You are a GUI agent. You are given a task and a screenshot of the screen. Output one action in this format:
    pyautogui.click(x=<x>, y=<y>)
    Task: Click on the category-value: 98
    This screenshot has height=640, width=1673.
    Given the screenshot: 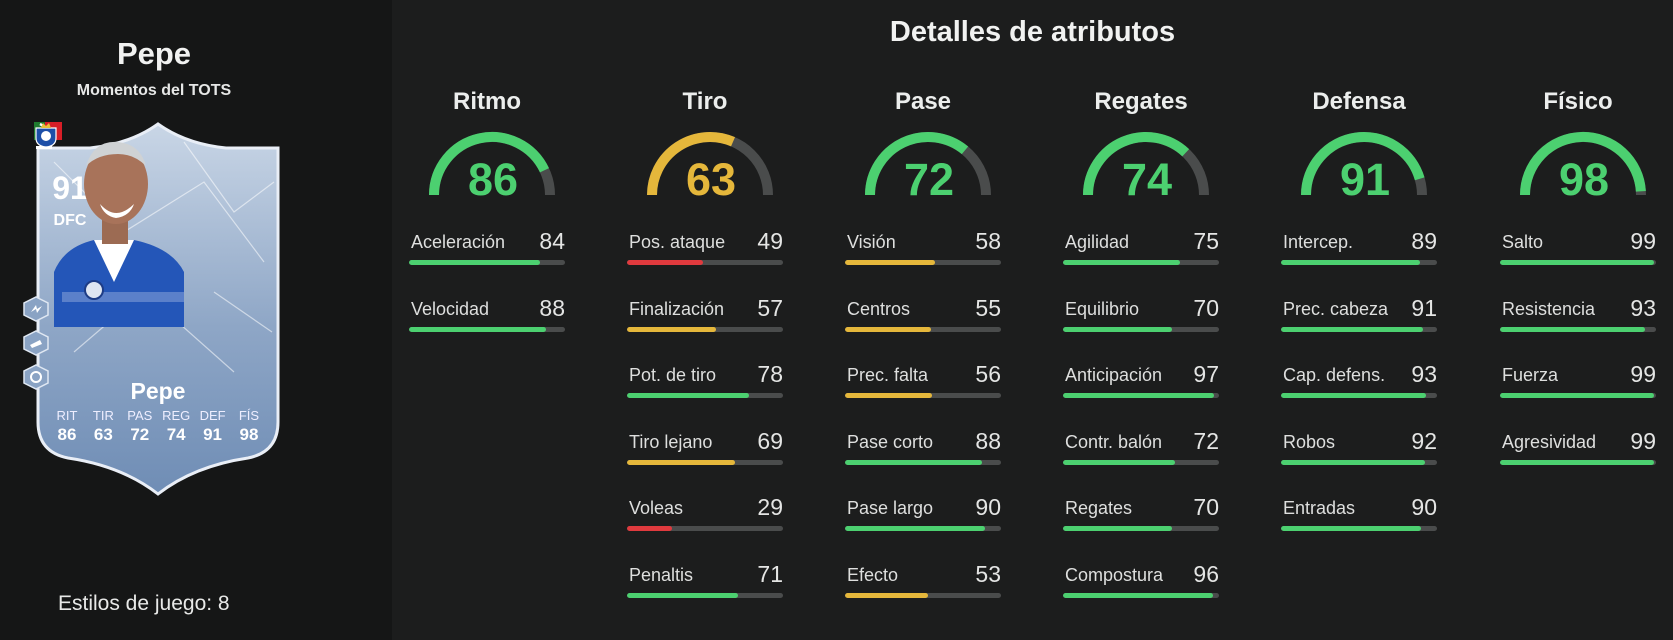 What is the action you would take?
    pyautogui.click(x=1584, y=179)
    